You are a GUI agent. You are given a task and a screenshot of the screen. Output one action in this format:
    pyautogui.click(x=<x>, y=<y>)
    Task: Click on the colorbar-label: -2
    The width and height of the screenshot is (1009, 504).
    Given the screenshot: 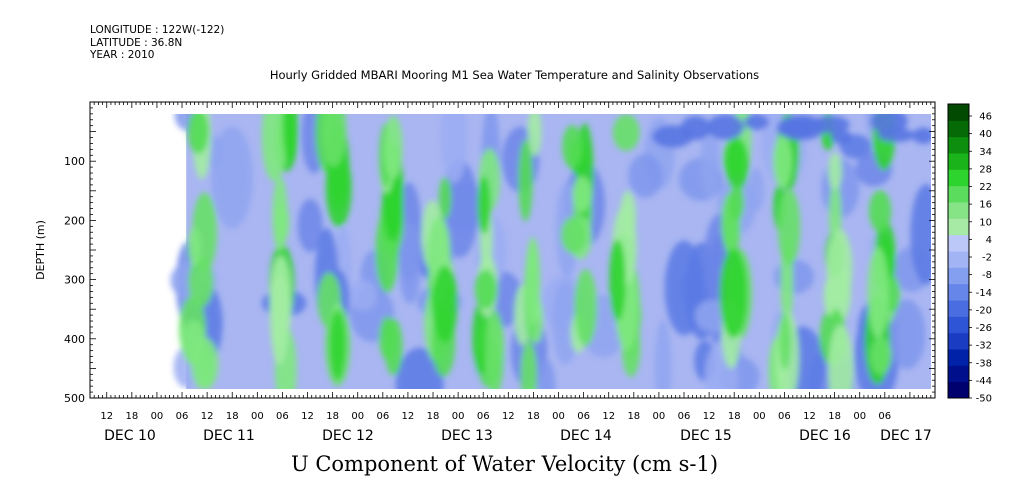 What is the action you would take?
    pyautogui.click(x=987, y=258)
    